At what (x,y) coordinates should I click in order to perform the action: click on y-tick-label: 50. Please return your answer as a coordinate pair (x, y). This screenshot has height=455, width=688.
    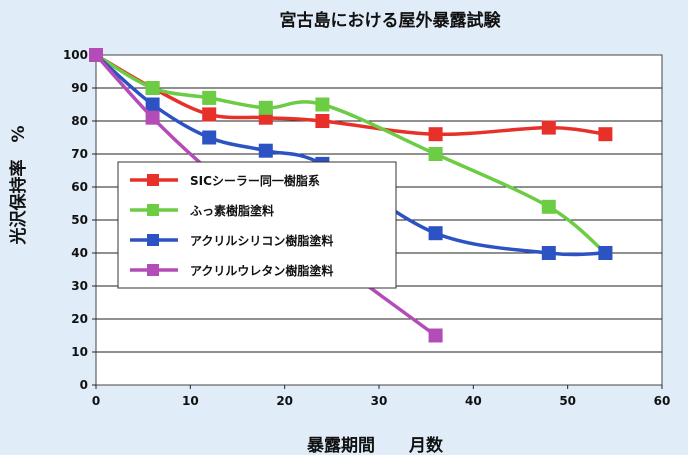
    Looking at the image, I should click on (79, 220).